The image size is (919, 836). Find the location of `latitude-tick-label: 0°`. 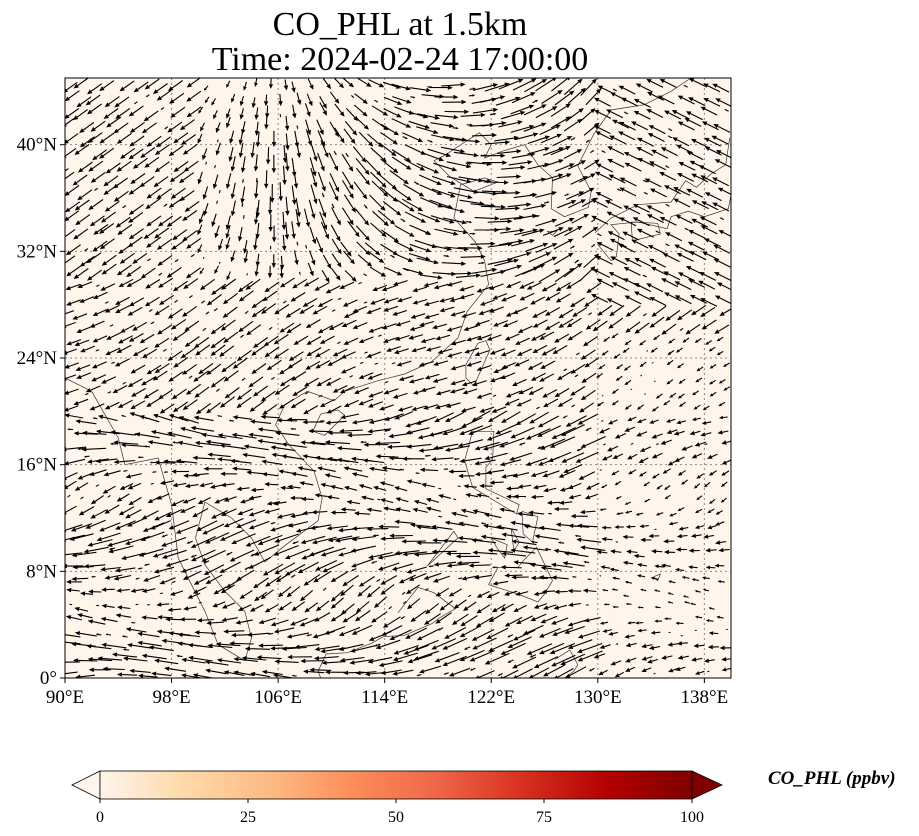

latitude-tick-label: 0° is located at coordinates (48, 678).